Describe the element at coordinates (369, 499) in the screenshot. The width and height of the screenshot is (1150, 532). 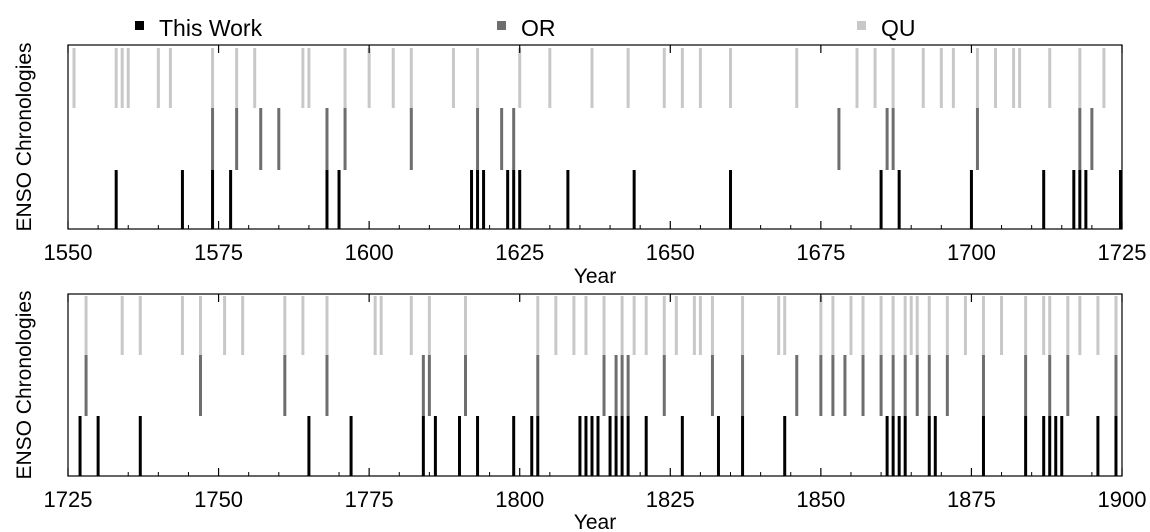
I see `x-tick-label-1775: 1775` at that location.